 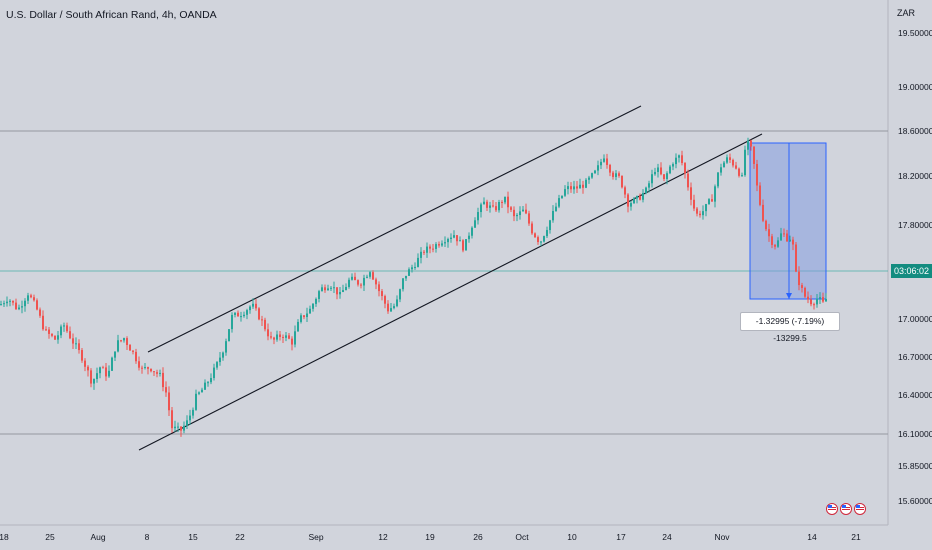 What do you see at coordinates (667, 537) in the screenshot?
I see `time-tick-label: 24` at bounding box center [667, 537].